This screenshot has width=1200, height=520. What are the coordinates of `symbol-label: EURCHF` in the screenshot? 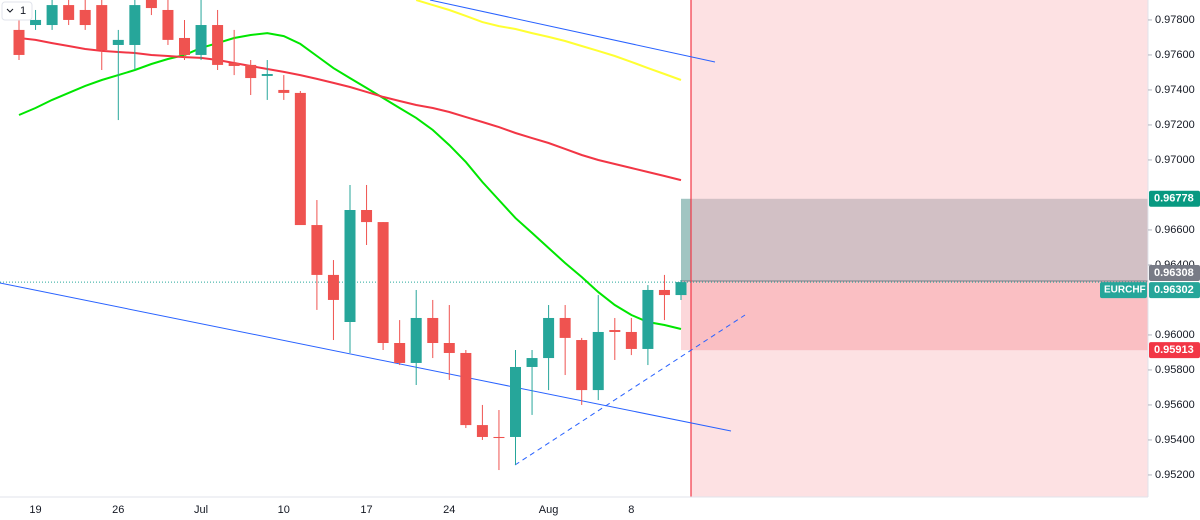 It's located at (1125, 290).